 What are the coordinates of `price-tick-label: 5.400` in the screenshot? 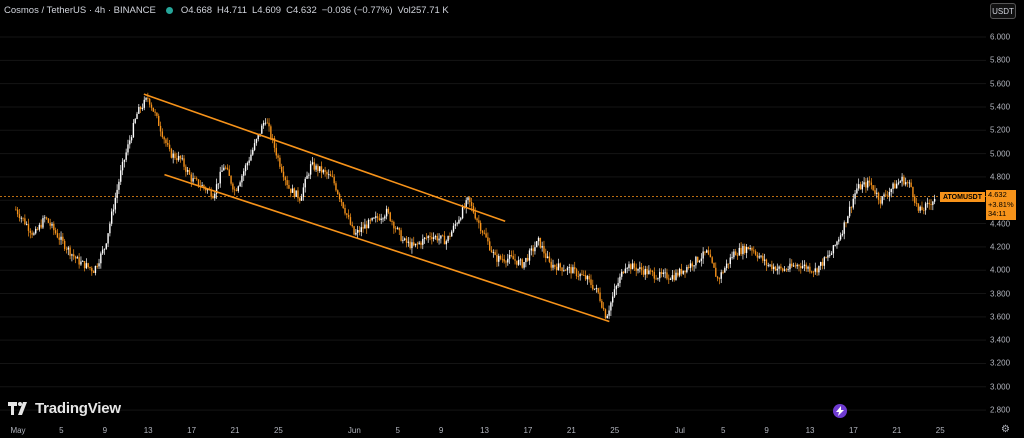 It's located at (1000, 107).